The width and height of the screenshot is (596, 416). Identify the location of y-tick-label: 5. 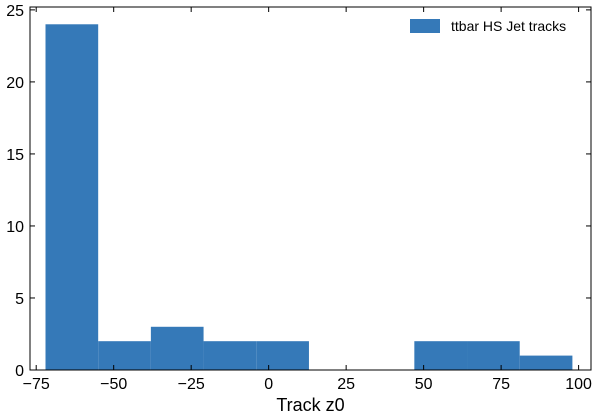
(19, 299).